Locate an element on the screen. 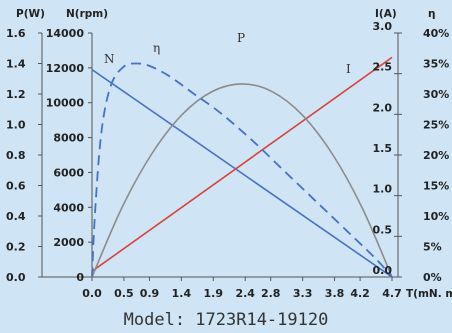 This screenshot has height=333, width=452. eta-axis-tick-label: 0% is located at coordinates (432, 277).